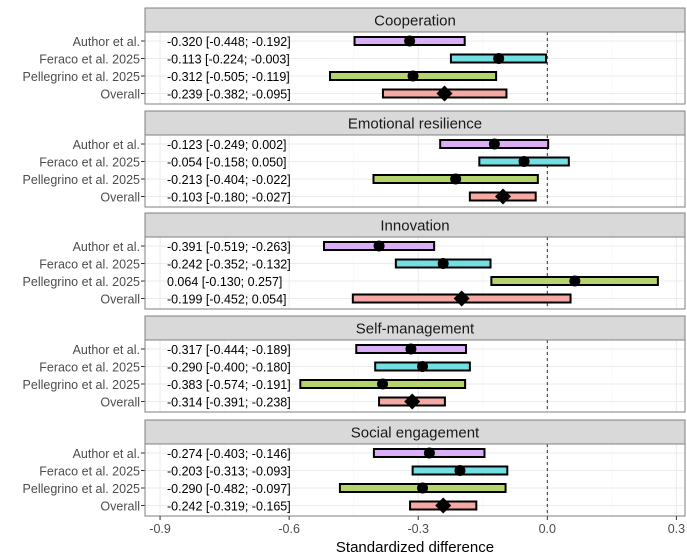  What do you see at coordinates (229, 42) in the screenshot?
I see `estimate-label: -0.320 [-0.448; -0.192]` at bounding box center [229, 42].